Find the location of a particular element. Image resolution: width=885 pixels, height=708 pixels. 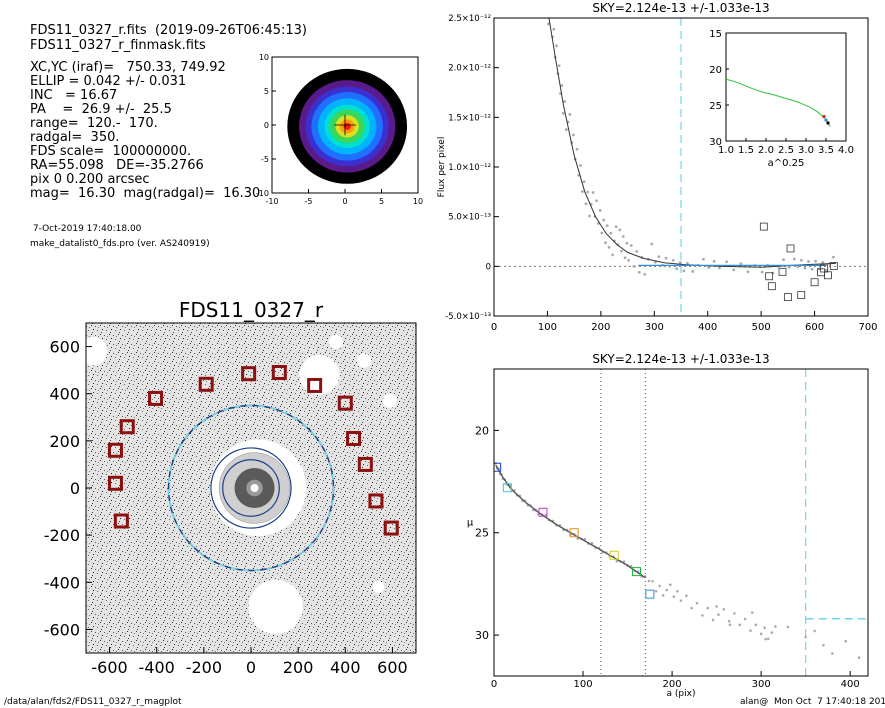

y-tick-label: 200 is located at coordinates (64, 441).